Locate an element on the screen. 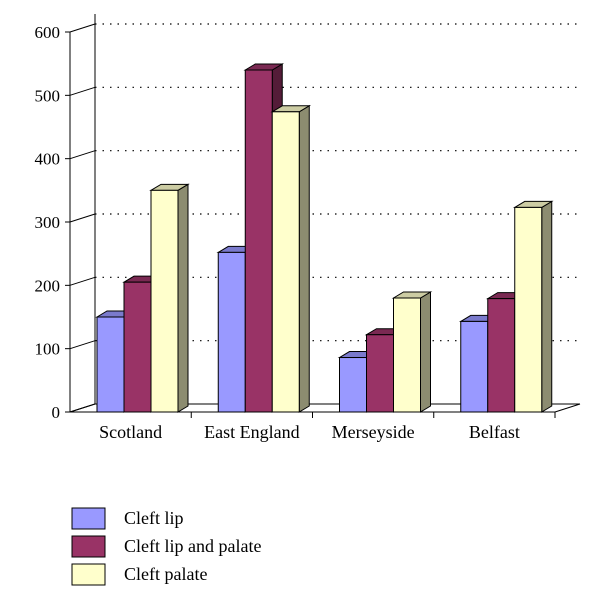 This screenshot has height=605, width=600. x-category-label: Belfast is located at coordinates (494, 432).